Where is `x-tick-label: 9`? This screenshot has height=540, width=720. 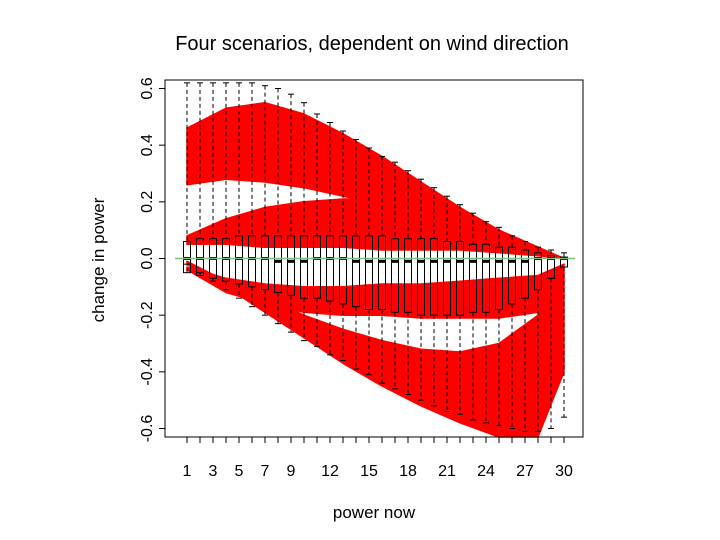
x-tick-label: 9 is located at coordinates (291, 471).